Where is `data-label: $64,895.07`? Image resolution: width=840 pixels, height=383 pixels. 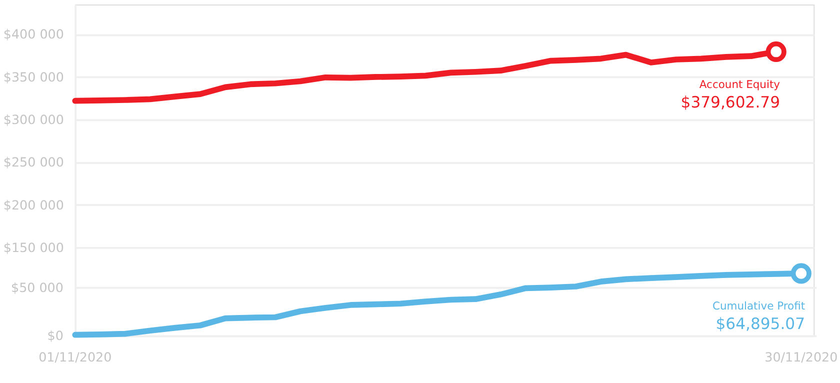
data-label: $64,895.07 is located at coordinates (761, 324).